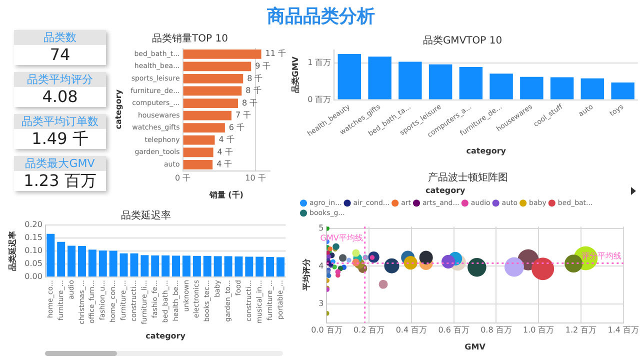 This screenshot has height=360, width=642. Describe the element at coordinates (33, 237) in the screenshot. I see `y-tick-label: 0.15` at that location.